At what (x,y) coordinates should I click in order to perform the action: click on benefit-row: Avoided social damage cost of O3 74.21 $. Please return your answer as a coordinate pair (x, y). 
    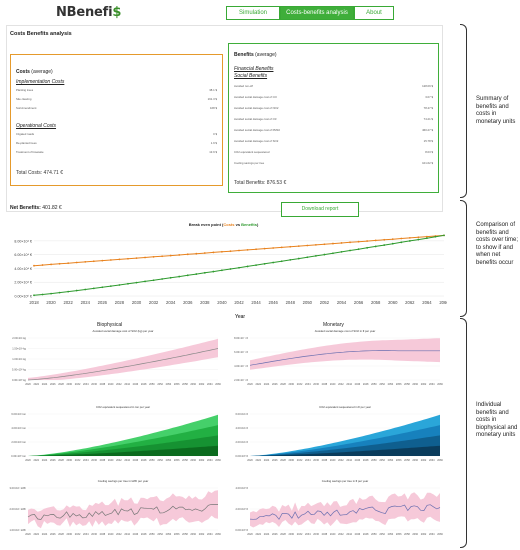
    Looking at the image, I should click on (333, 119).